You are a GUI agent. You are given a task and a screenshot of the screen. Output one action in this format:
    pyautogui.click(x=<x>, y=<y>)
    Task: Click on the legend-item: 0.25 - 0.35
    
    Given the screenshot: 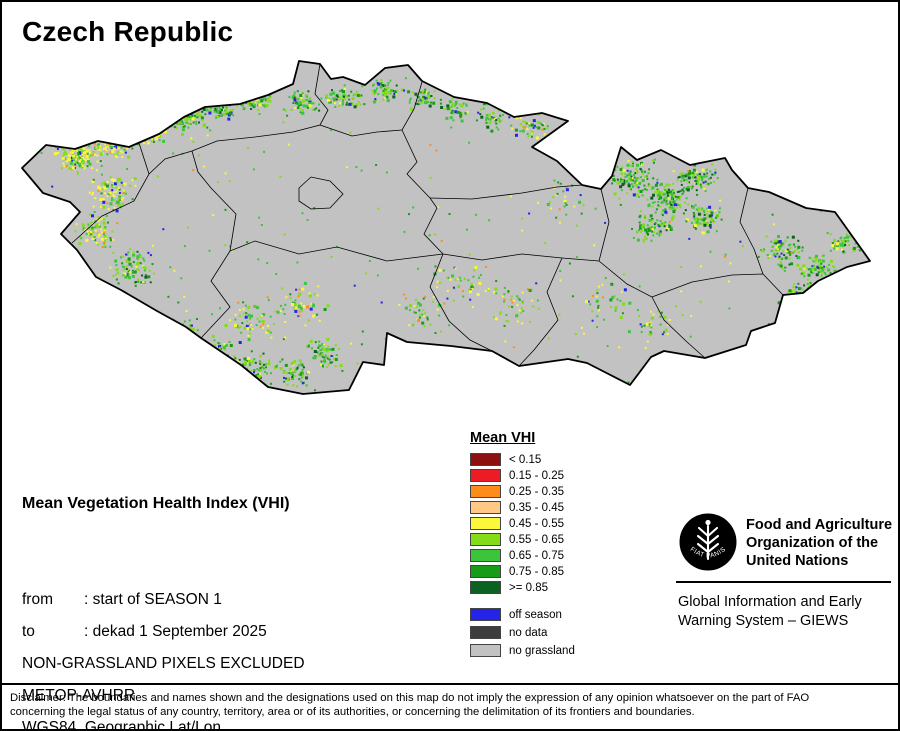 What is the action you would take?
    pyautogui.click(x=522, y=491)
    